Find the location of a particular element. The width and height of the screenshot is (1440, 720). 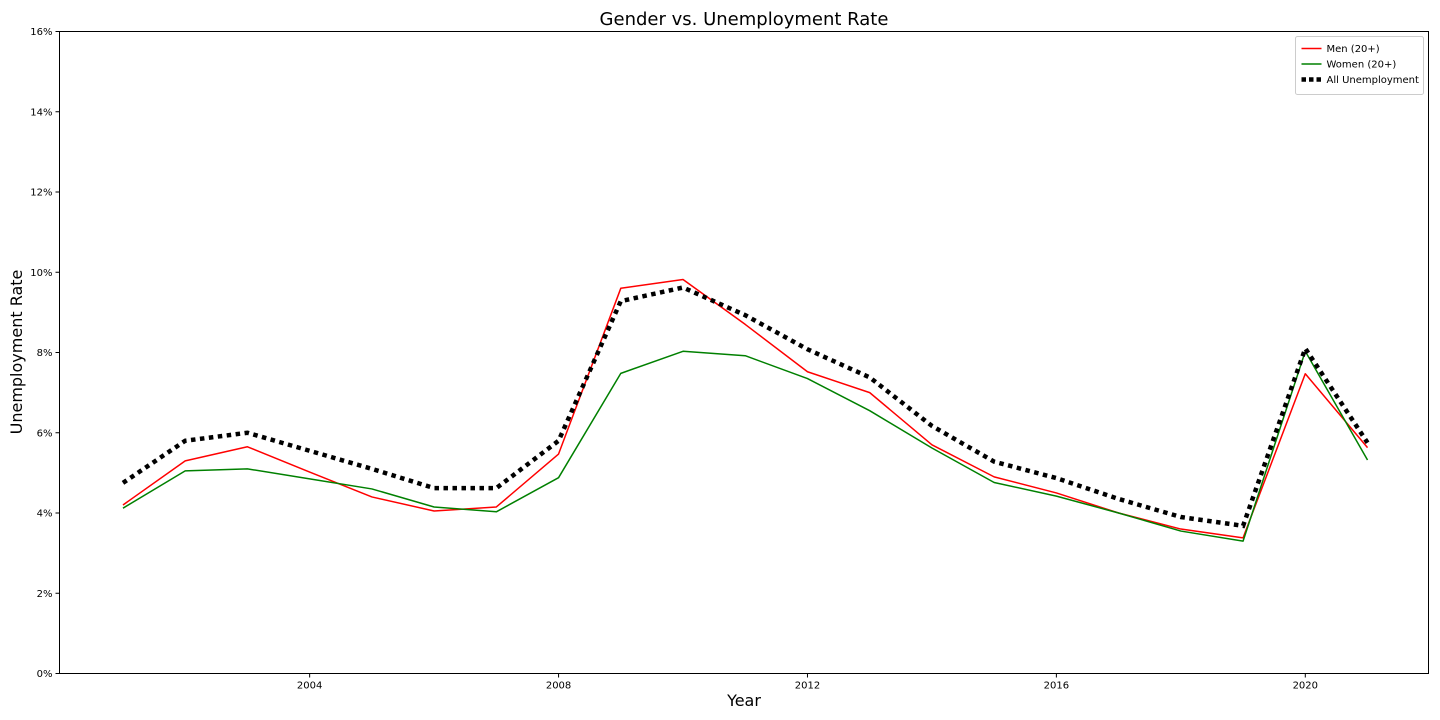

chart-title: Gender vs. Unemployment Rate is located at coordinates (744, 19).